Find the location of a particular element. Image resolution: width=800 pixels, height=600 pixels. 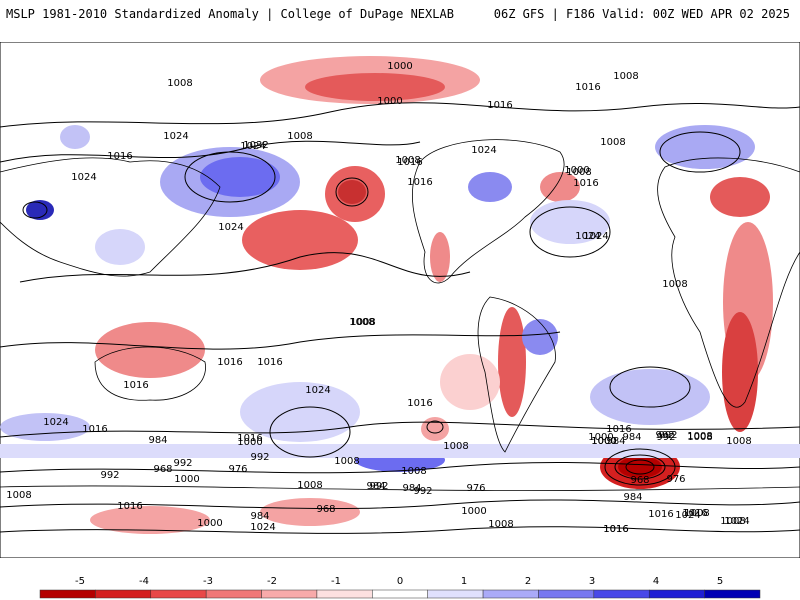

colorbar-tick-label: -3 is located at coordinates (208, 581).